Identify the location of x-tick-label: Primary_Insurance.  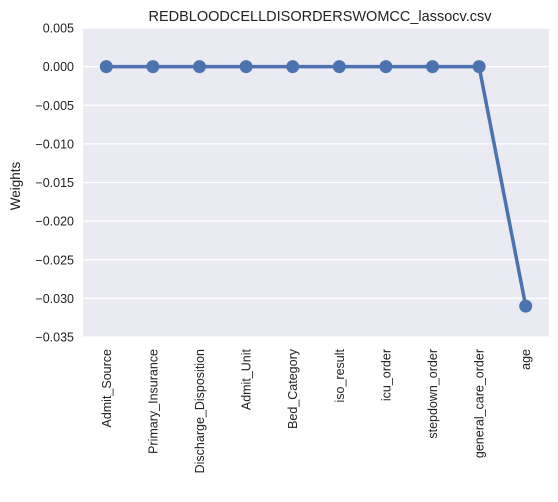
(153, 401).